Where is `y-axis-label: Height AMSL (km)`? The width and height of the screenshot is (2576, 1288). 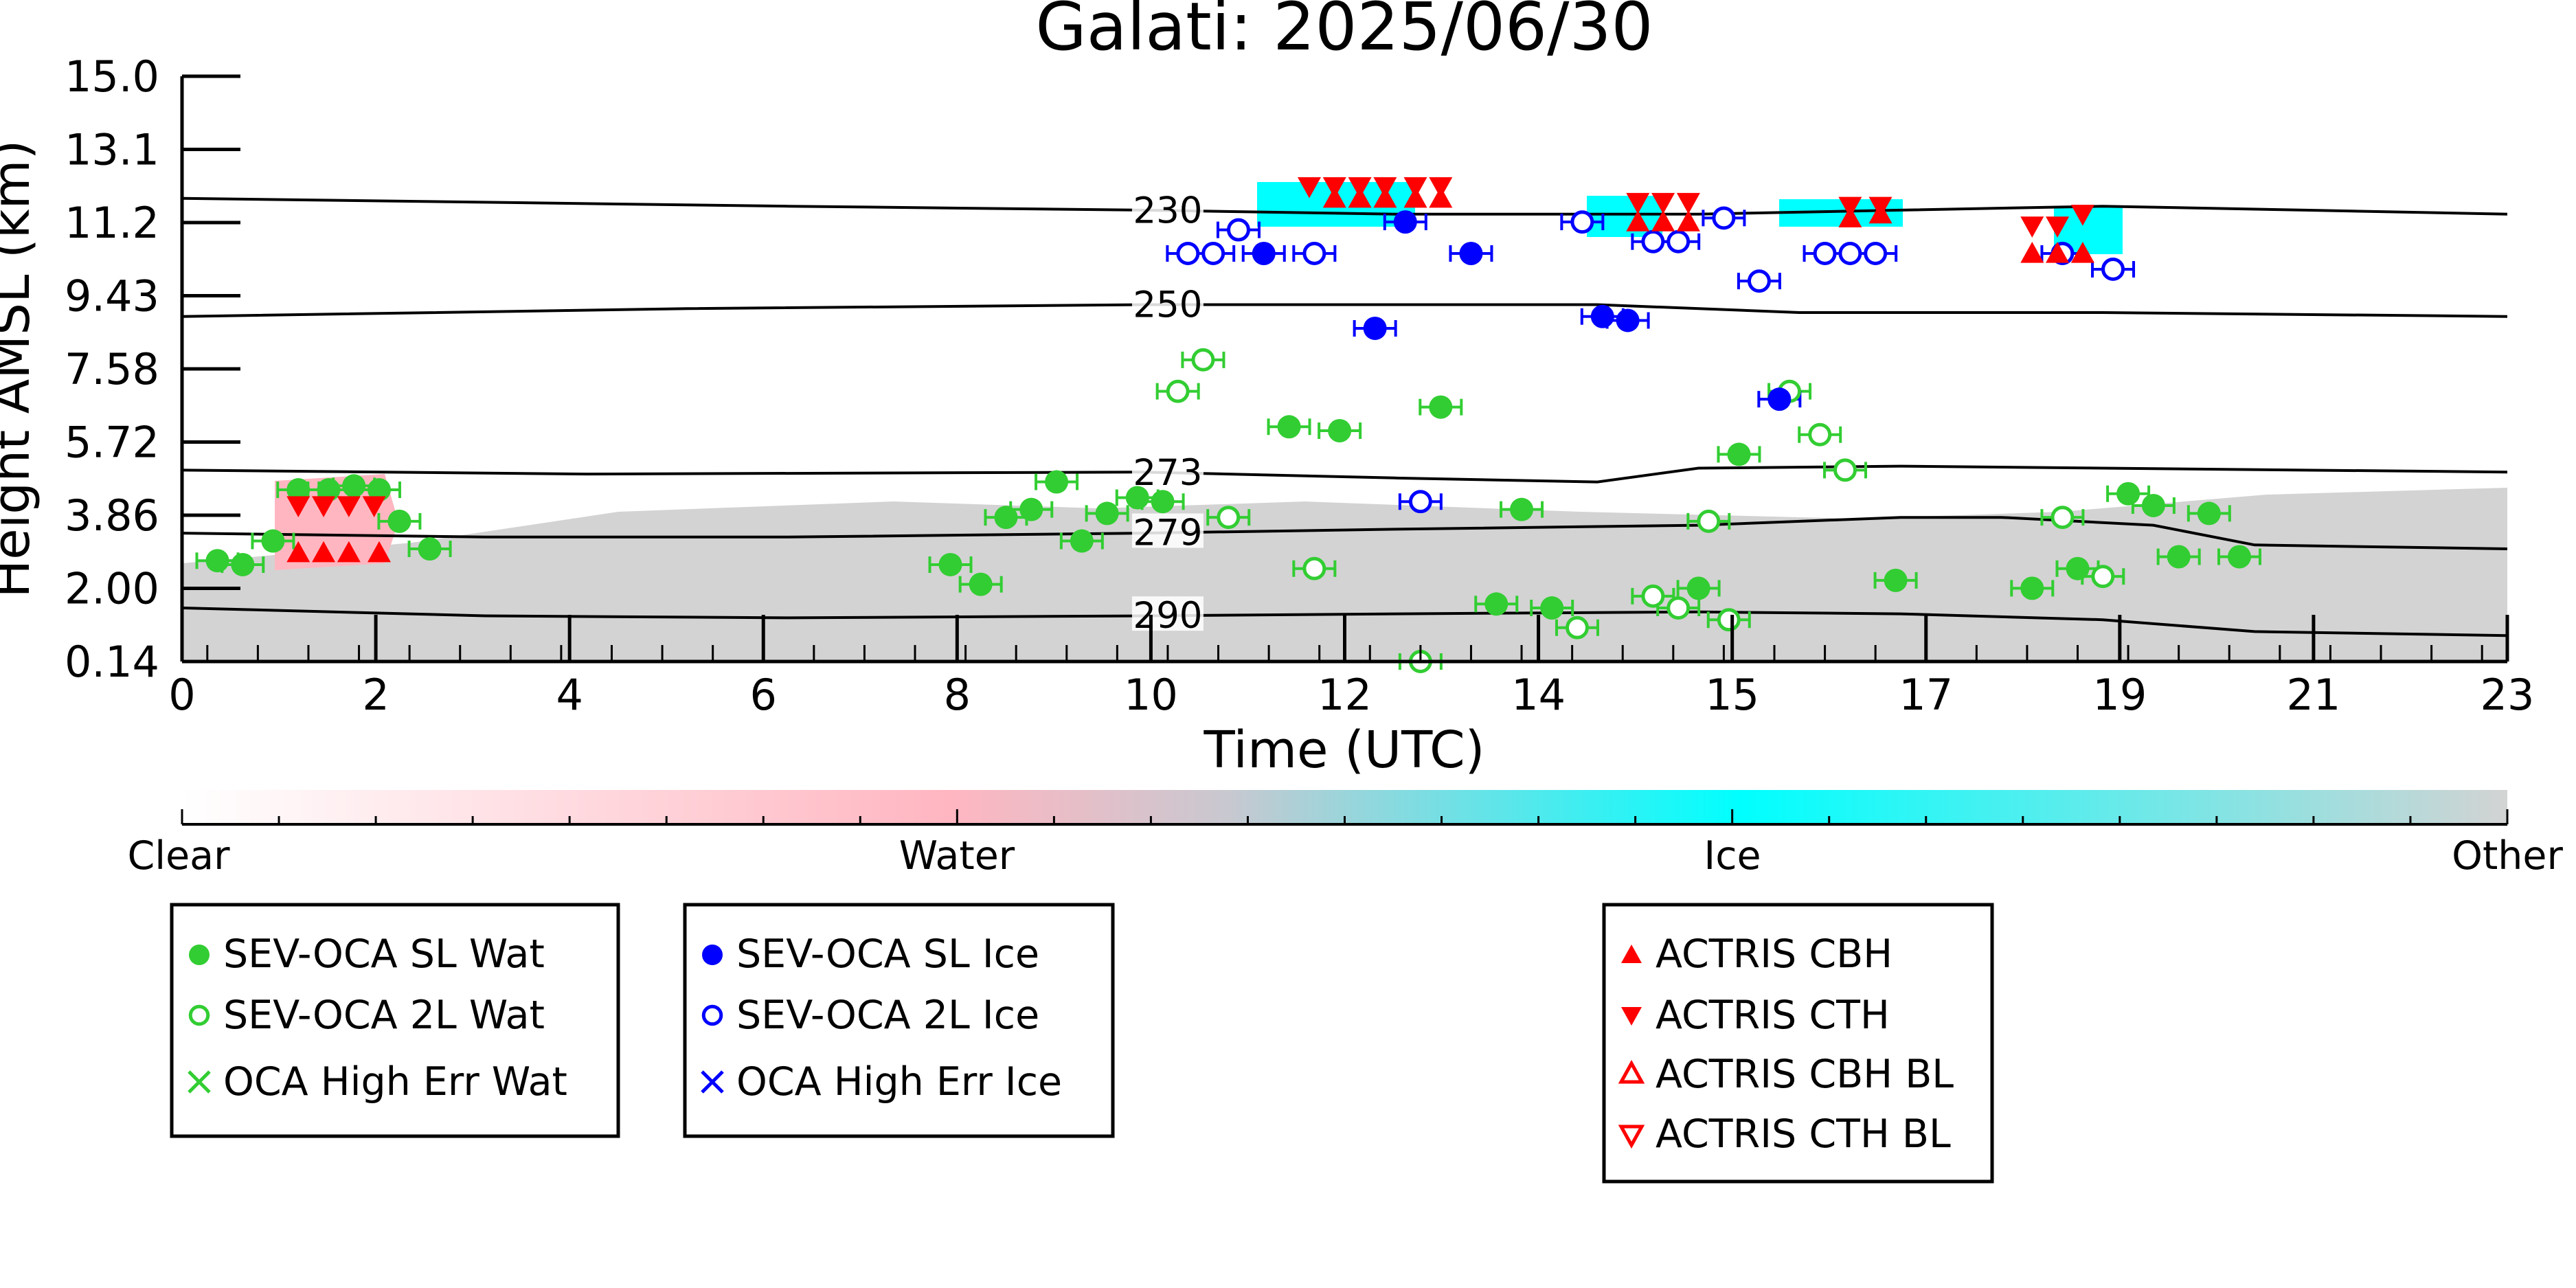 y-axis-label: Height AMSL (km) is located at coordinates (20, 368).